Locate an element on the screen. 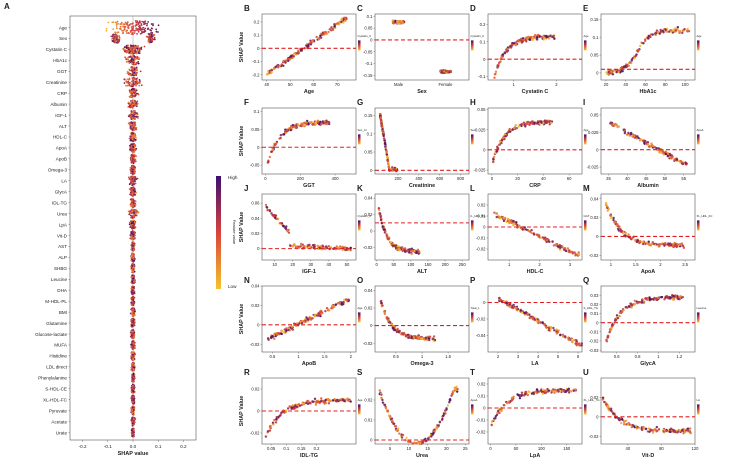 The height and width of the screenshot is (468, 732). panel-letter: B is located at coordinates (247, 8).